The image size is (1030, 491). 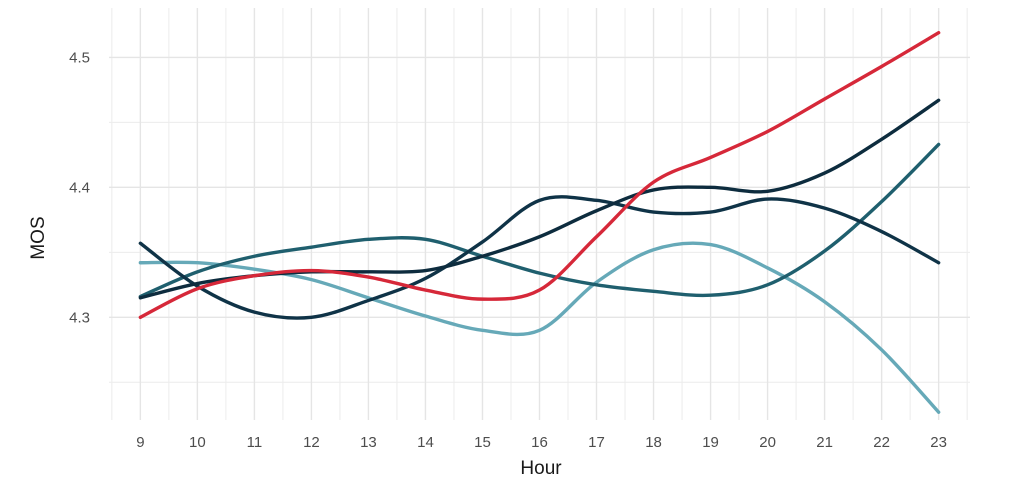 What do you see at coordinates (311, 442) in the screenshot?
I see `x-tick-label: 12` at bounding box center [311, 442].